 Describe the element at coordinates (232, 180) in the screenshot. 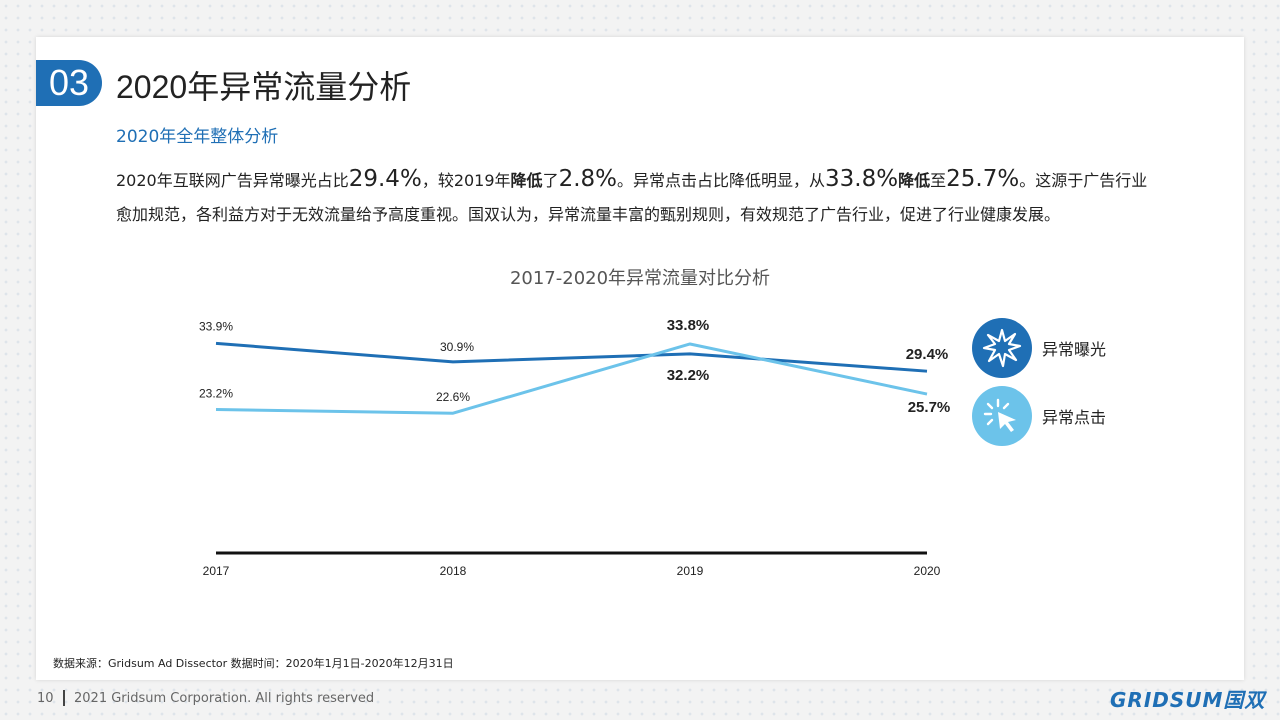

I see `para-text-1: 2020年互联网广告异常曝光占比` at that location.